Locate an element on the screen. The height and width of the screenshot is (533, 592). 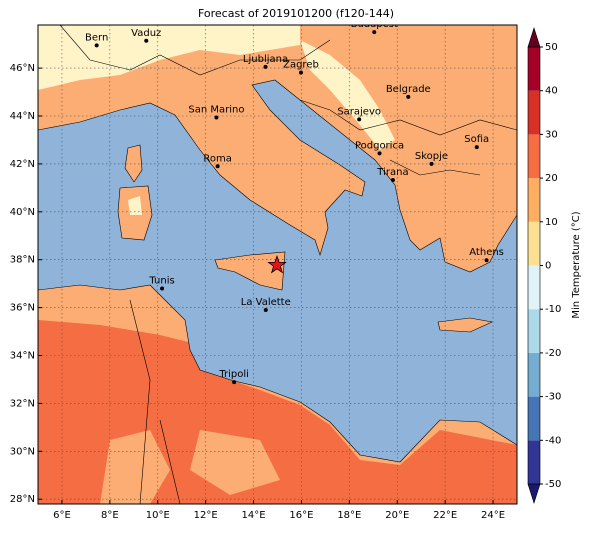
colorbar-tick-label: 50 is located at coordinates (551, 47).